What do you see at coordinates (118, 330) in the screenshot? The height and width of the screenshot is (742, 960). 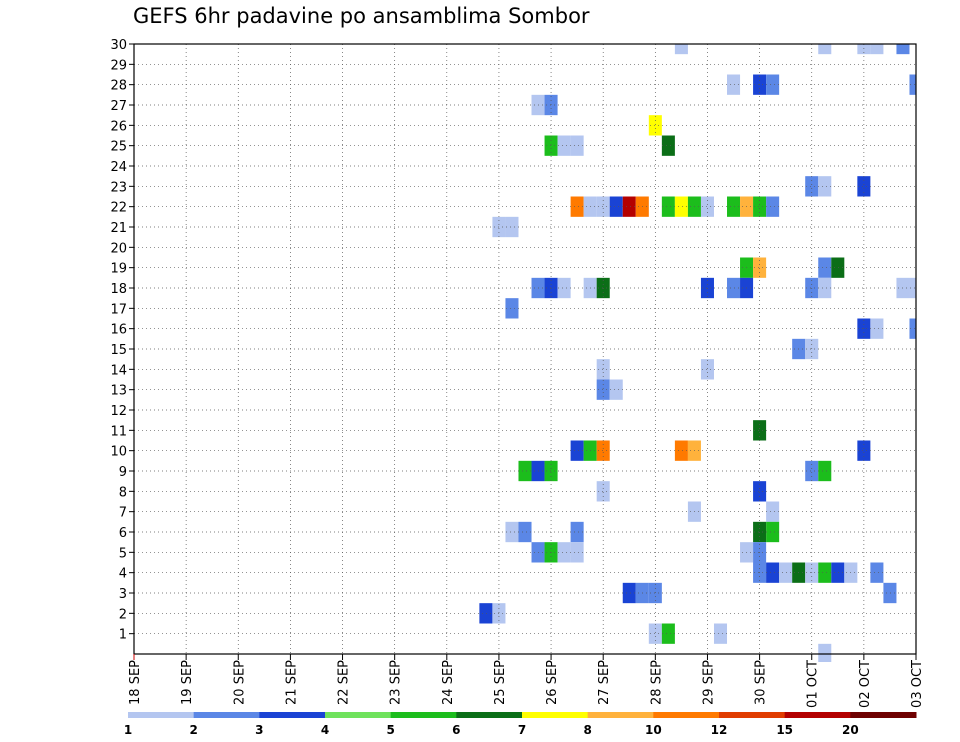 I see `y-tick-label: 16` at bounding box center [118, 330].